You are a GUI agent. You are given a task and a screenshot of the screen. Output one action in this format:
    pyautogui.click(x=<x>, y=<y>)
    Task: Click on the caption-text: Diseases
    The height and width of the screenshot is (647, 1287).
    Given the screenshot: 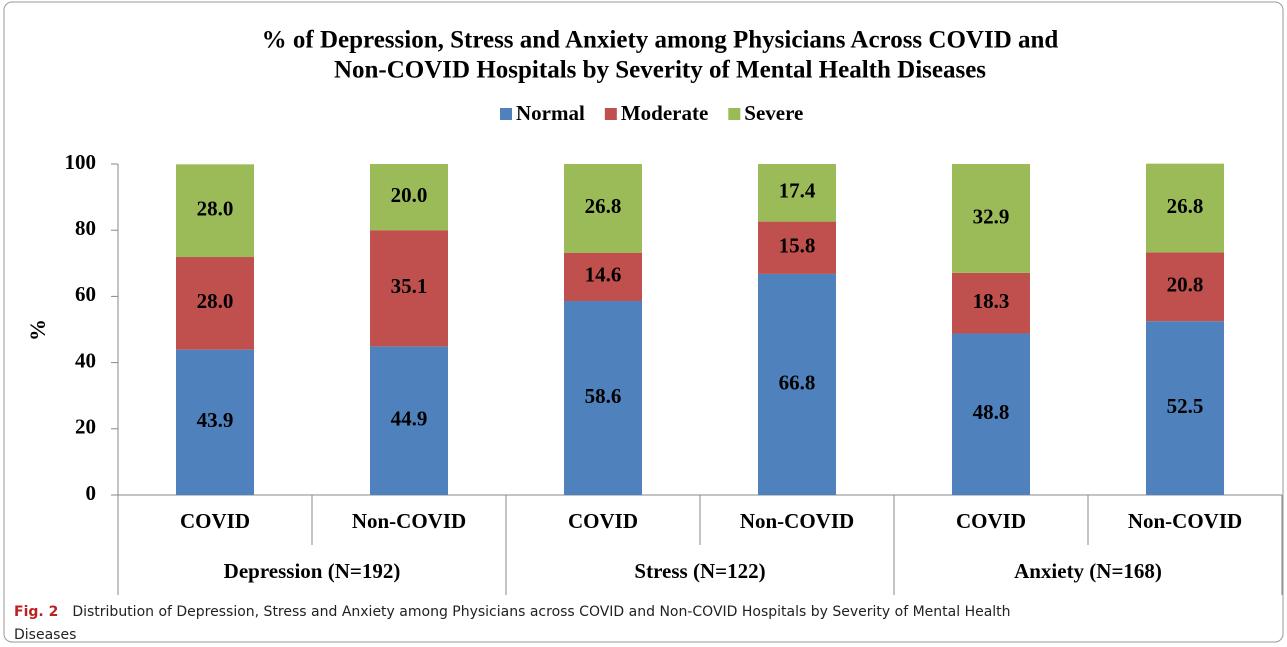 What is the action you would take?
    pyautogui.click(x=45, y=635)
    